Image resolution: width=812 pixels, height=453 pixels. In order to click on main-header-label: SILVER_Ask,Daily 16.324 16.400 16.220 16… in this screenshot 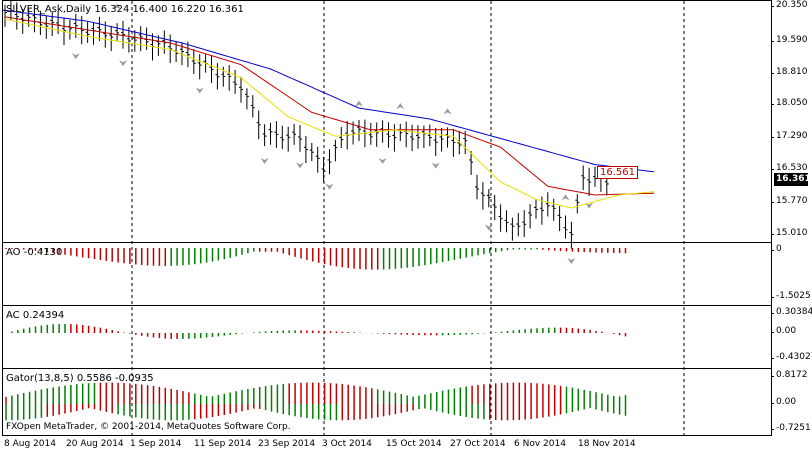, I will do `click(125, 9)`.